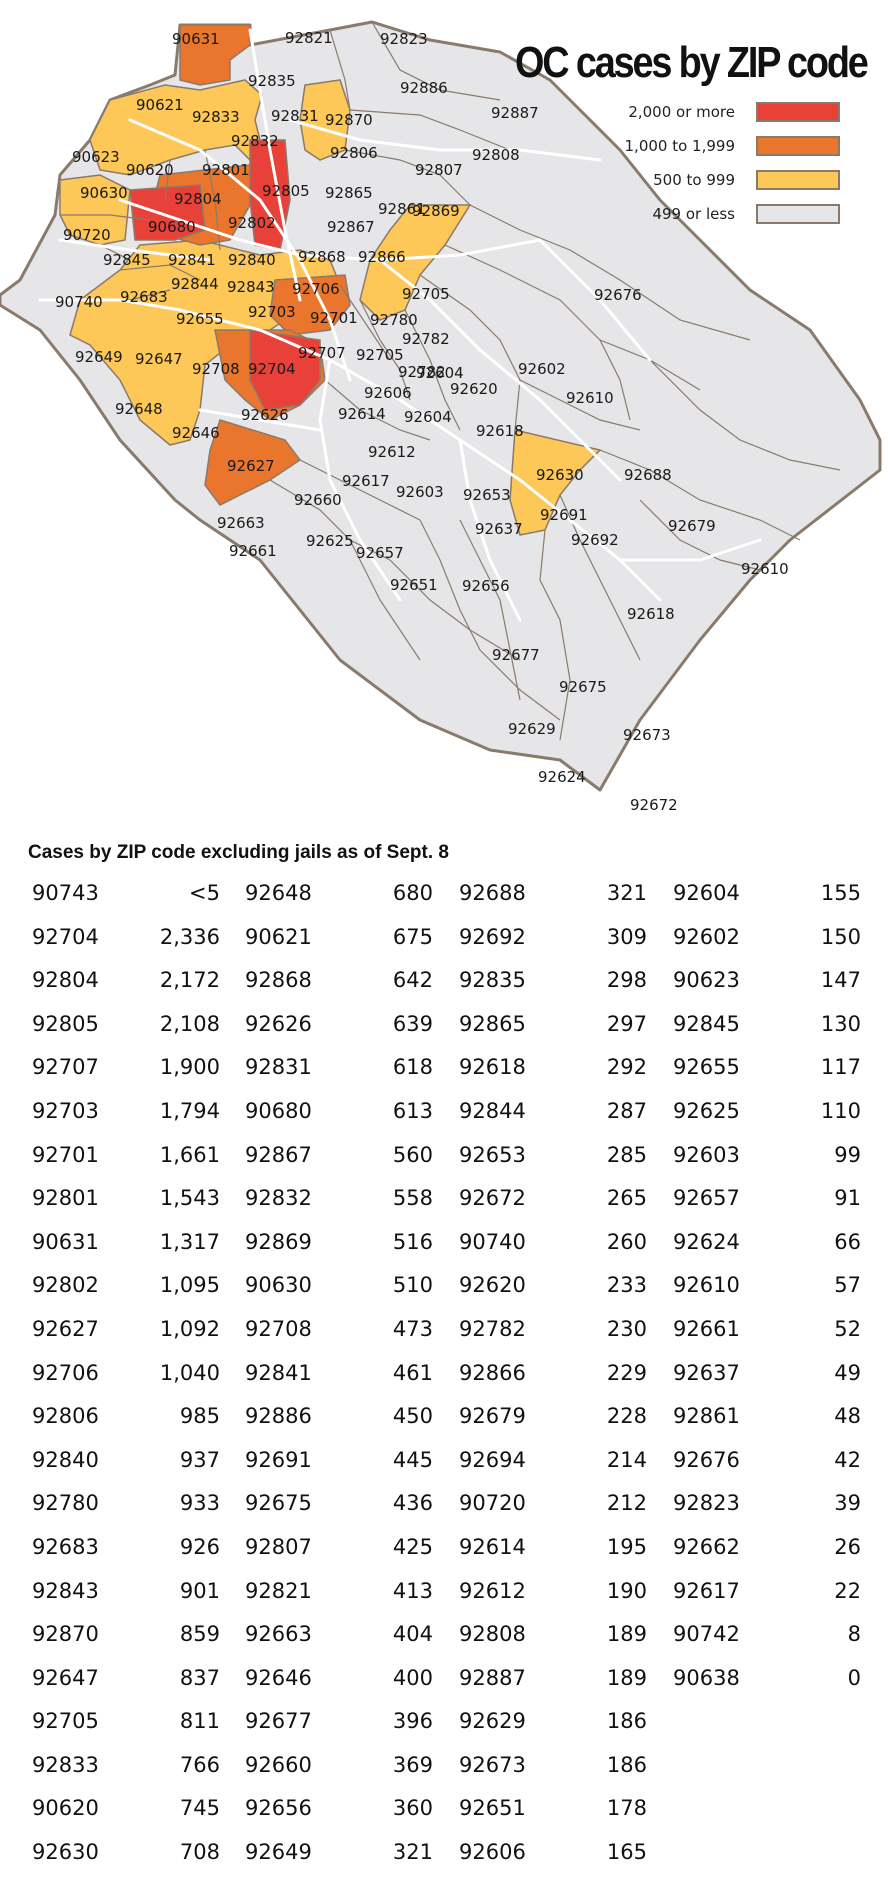  I want to click on zip-label-92708: 92708, so click(216, 369).